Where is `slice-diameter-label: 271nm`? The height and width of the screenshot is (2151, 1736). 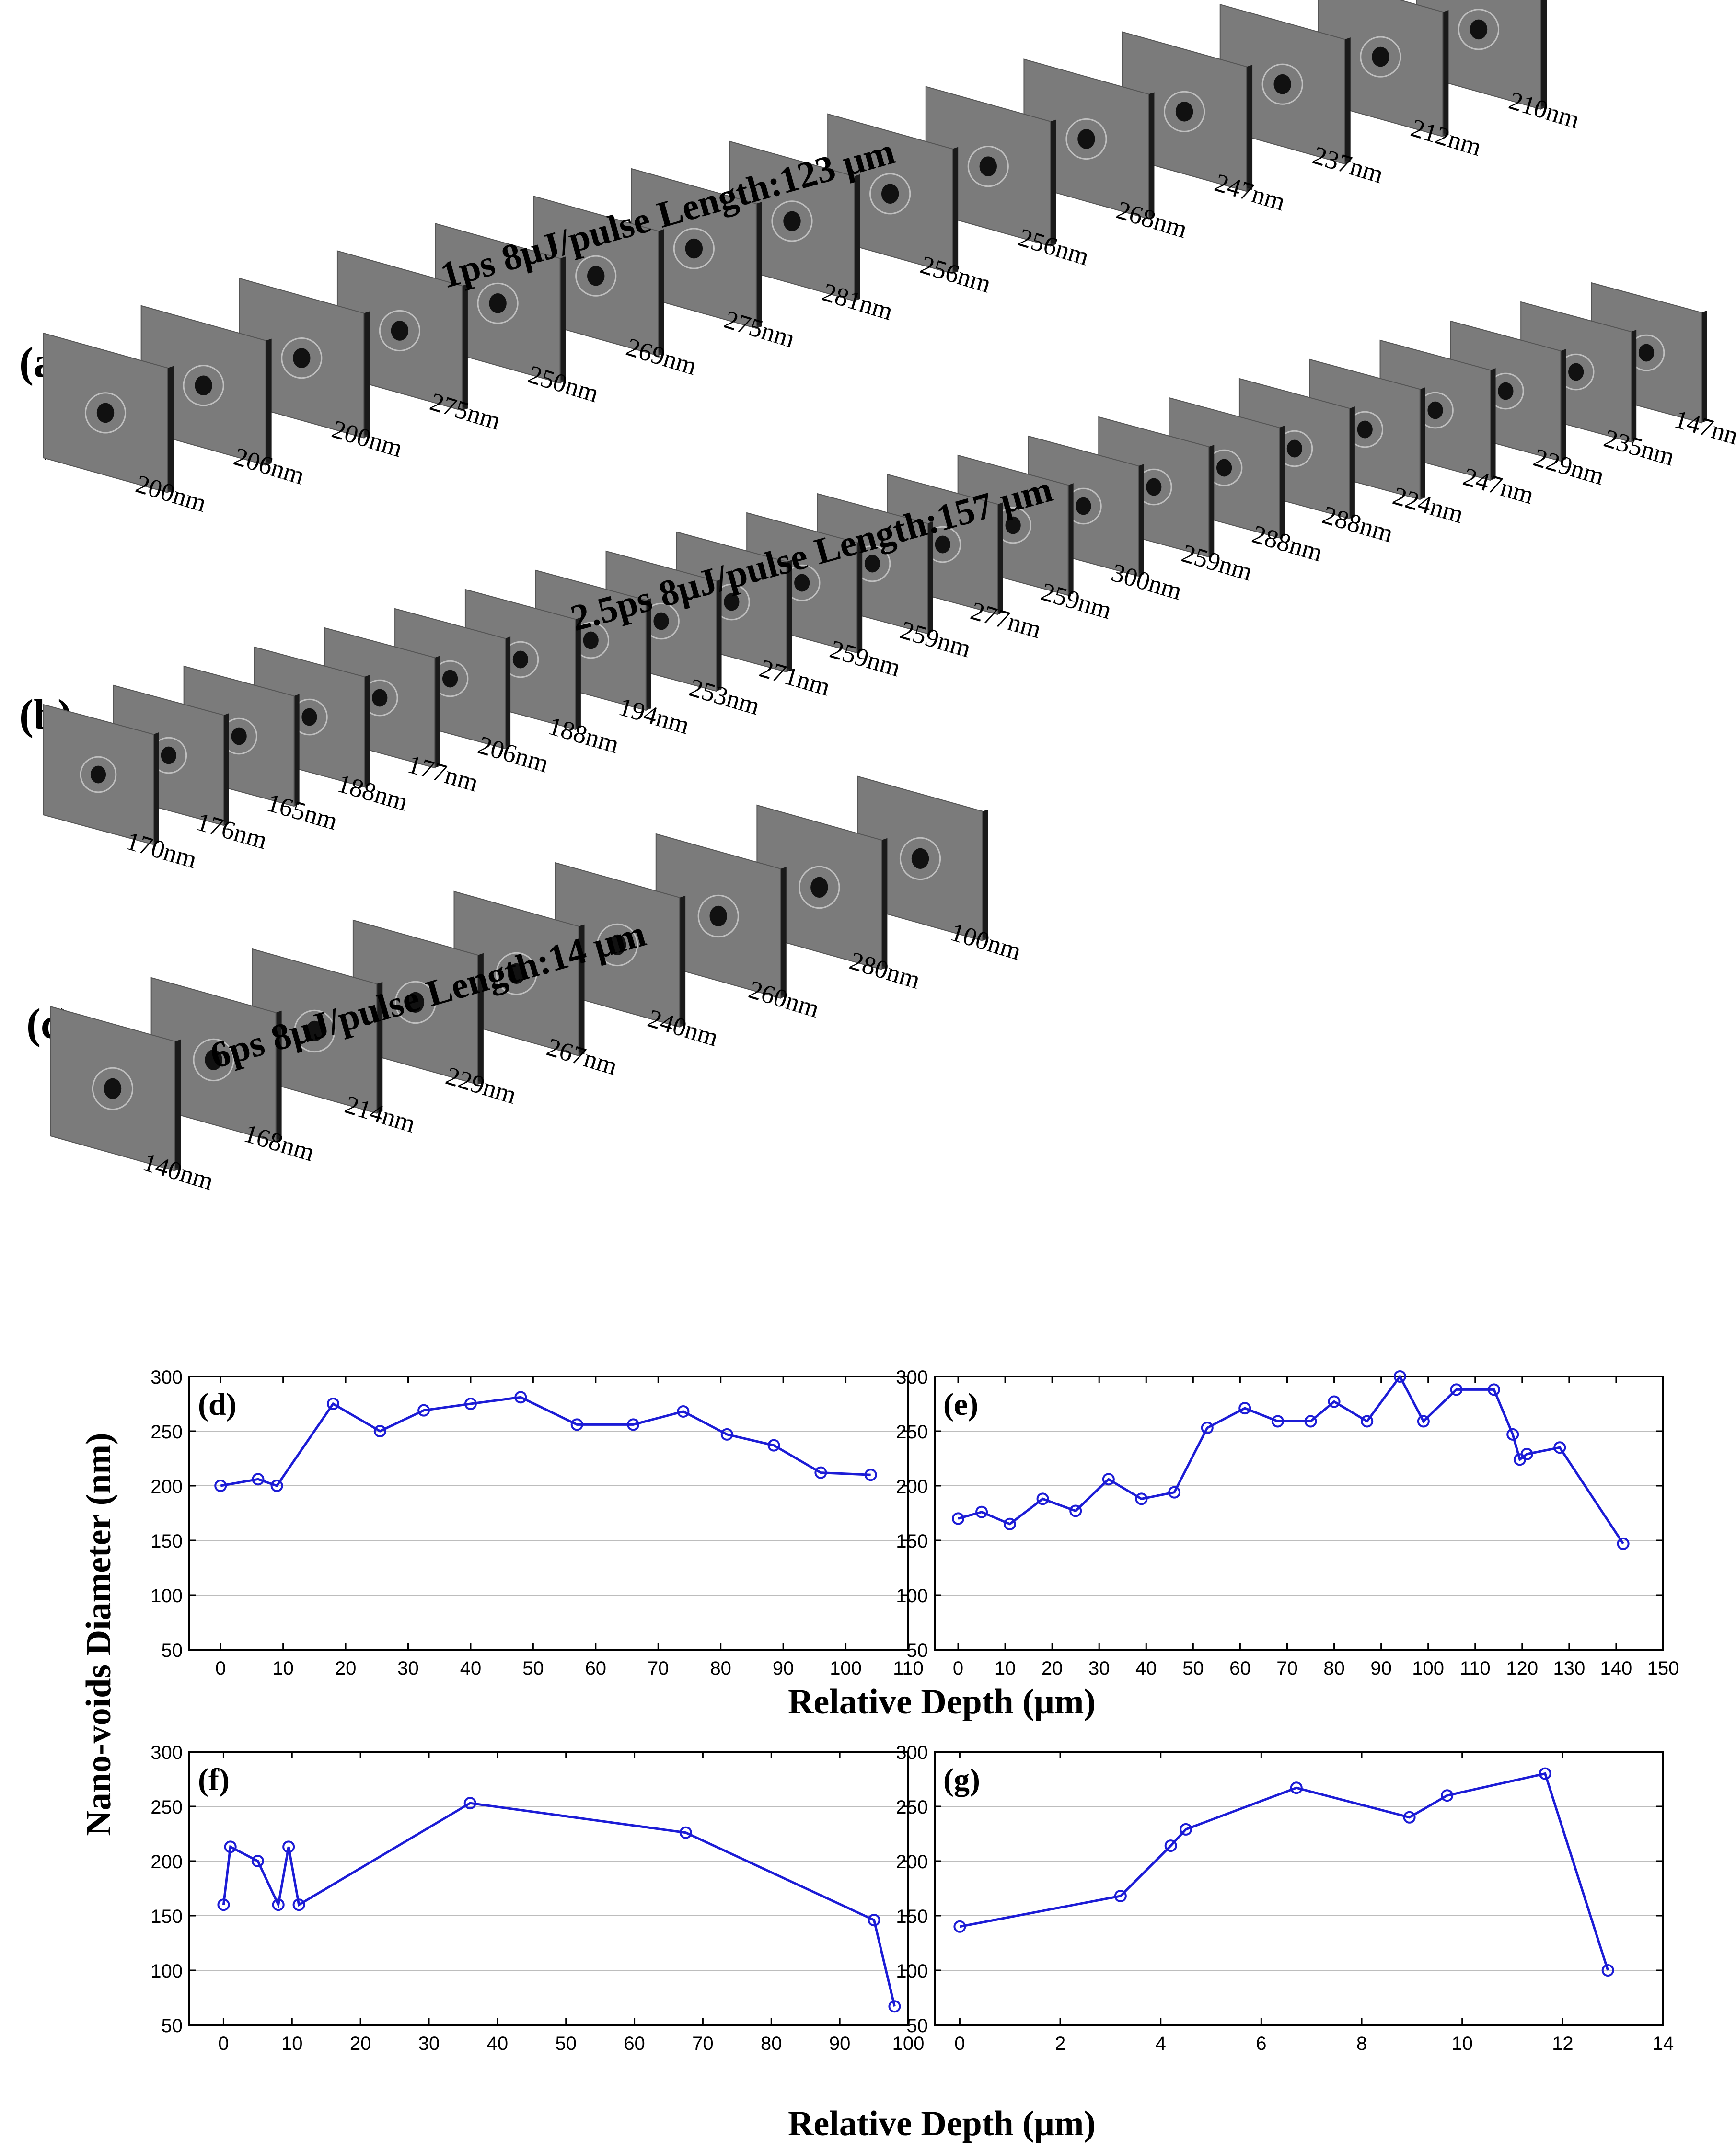 slice-diameter-label: 271nm is located at coordinates (795, 677).